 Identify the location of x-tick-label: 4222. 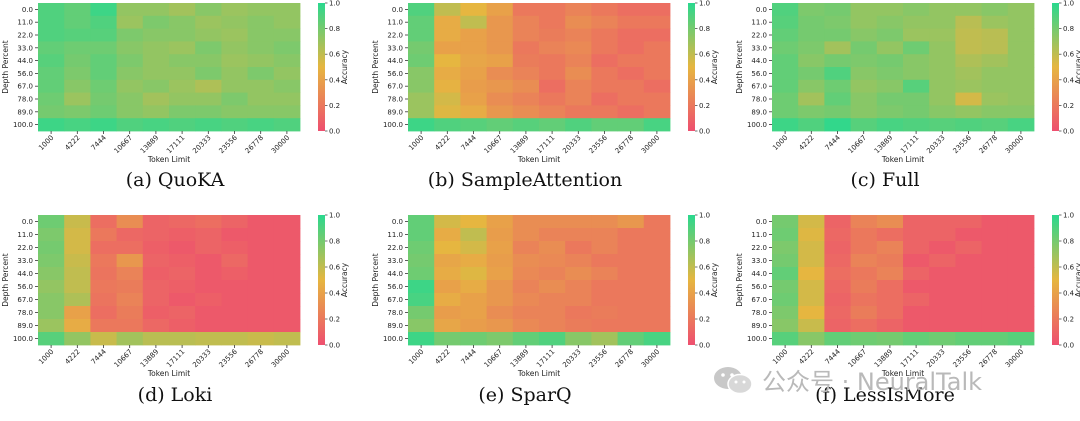
(442, 143).